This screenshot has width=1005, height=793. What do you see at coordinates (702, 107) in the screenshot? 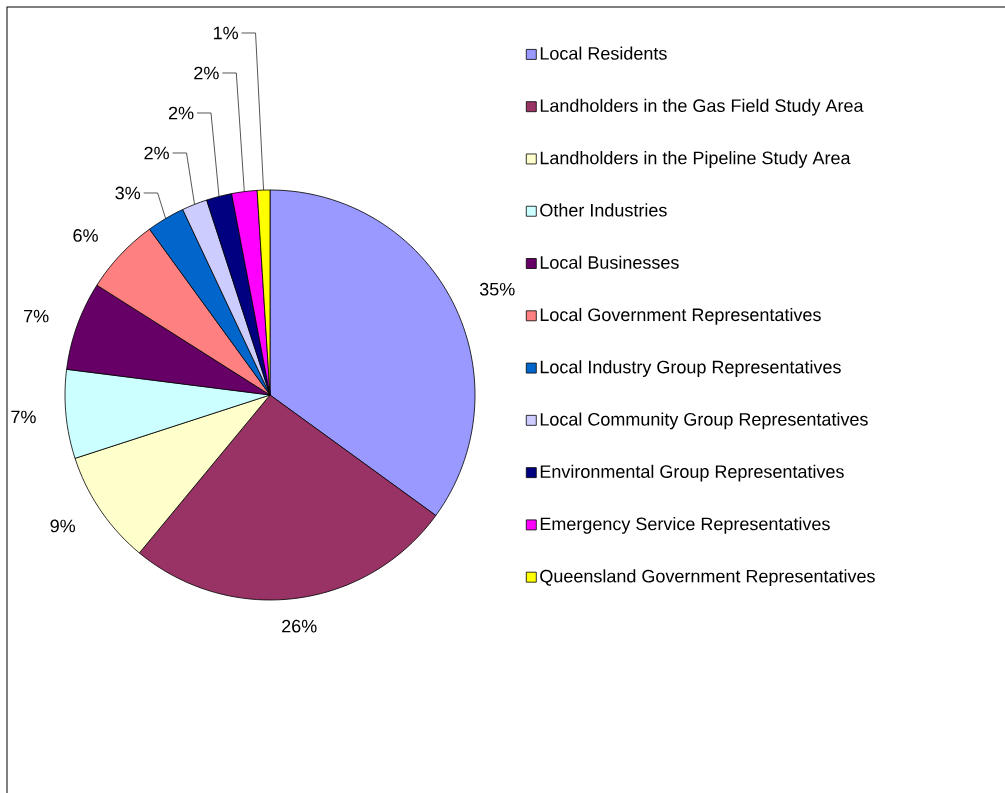
I see `legend-label: Landholders in the Gas Field Study Area` at bounding box center [702, 107].